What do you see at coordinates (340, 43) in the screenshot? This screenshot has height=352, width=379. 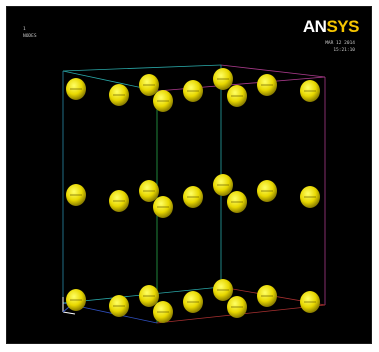 I see `info-date: MAR 12 2014` at bounding box center [340, 43].